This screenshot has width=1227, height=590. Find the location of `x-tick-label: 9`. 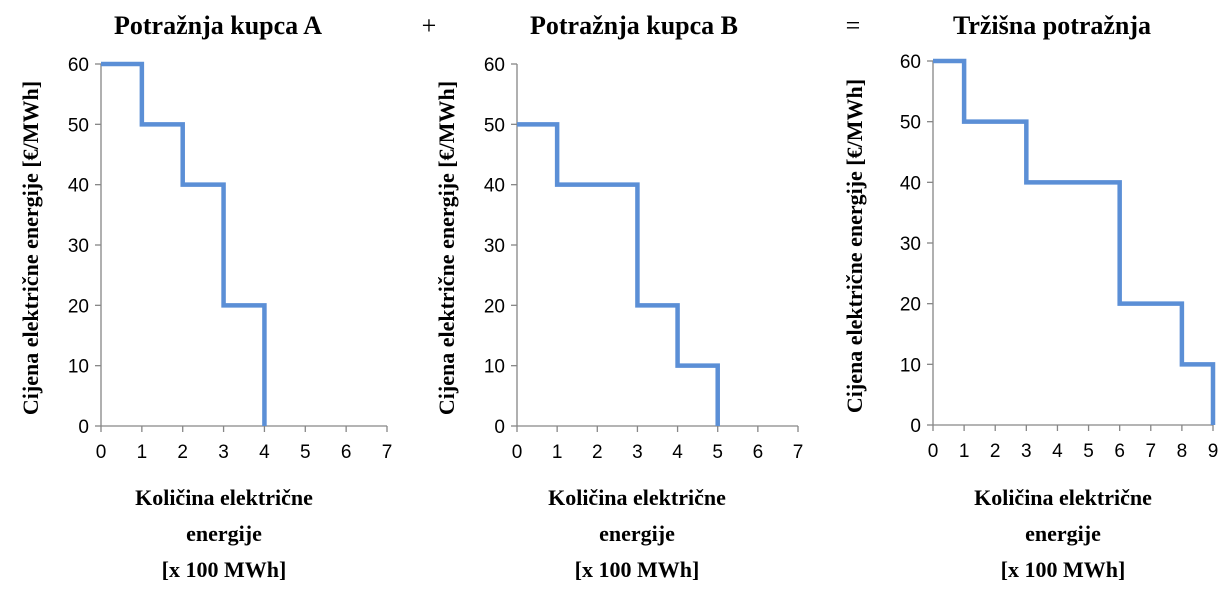

x-tick-label: 9 is located at coordinates (1213, 451).